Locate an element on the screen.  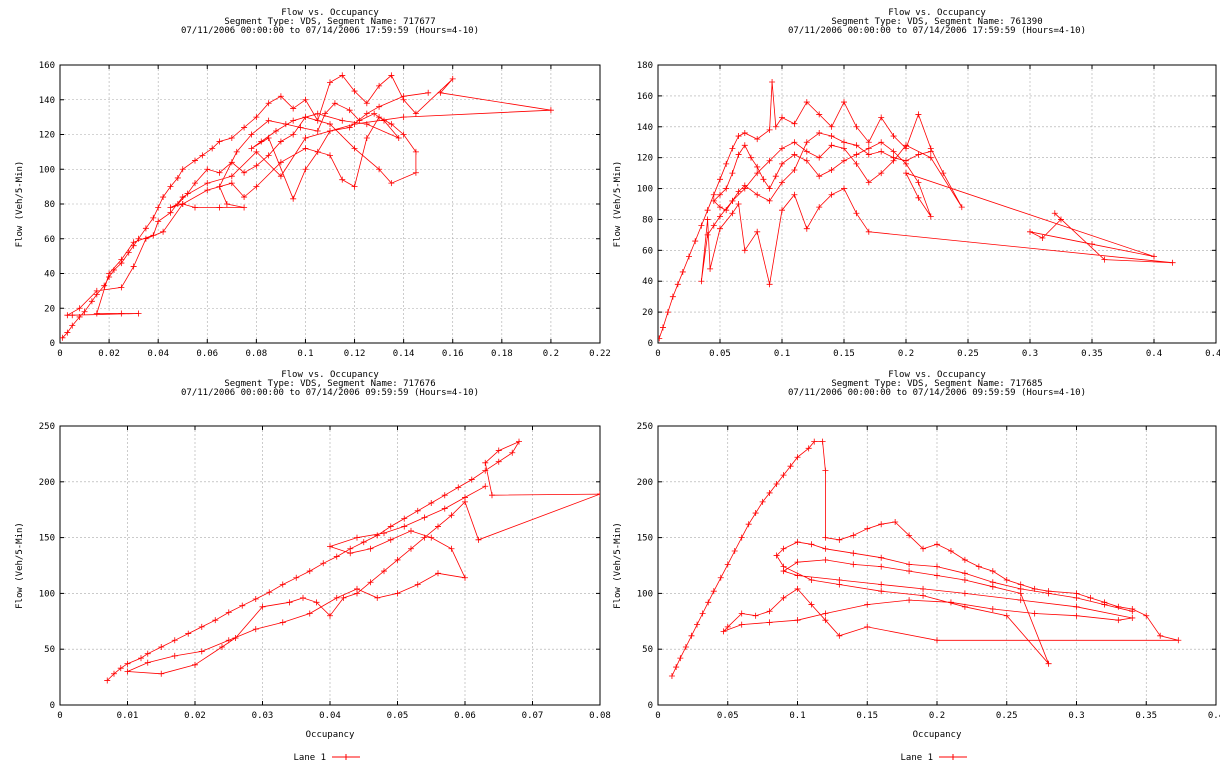
series-line is located at coordinates (353, 560).